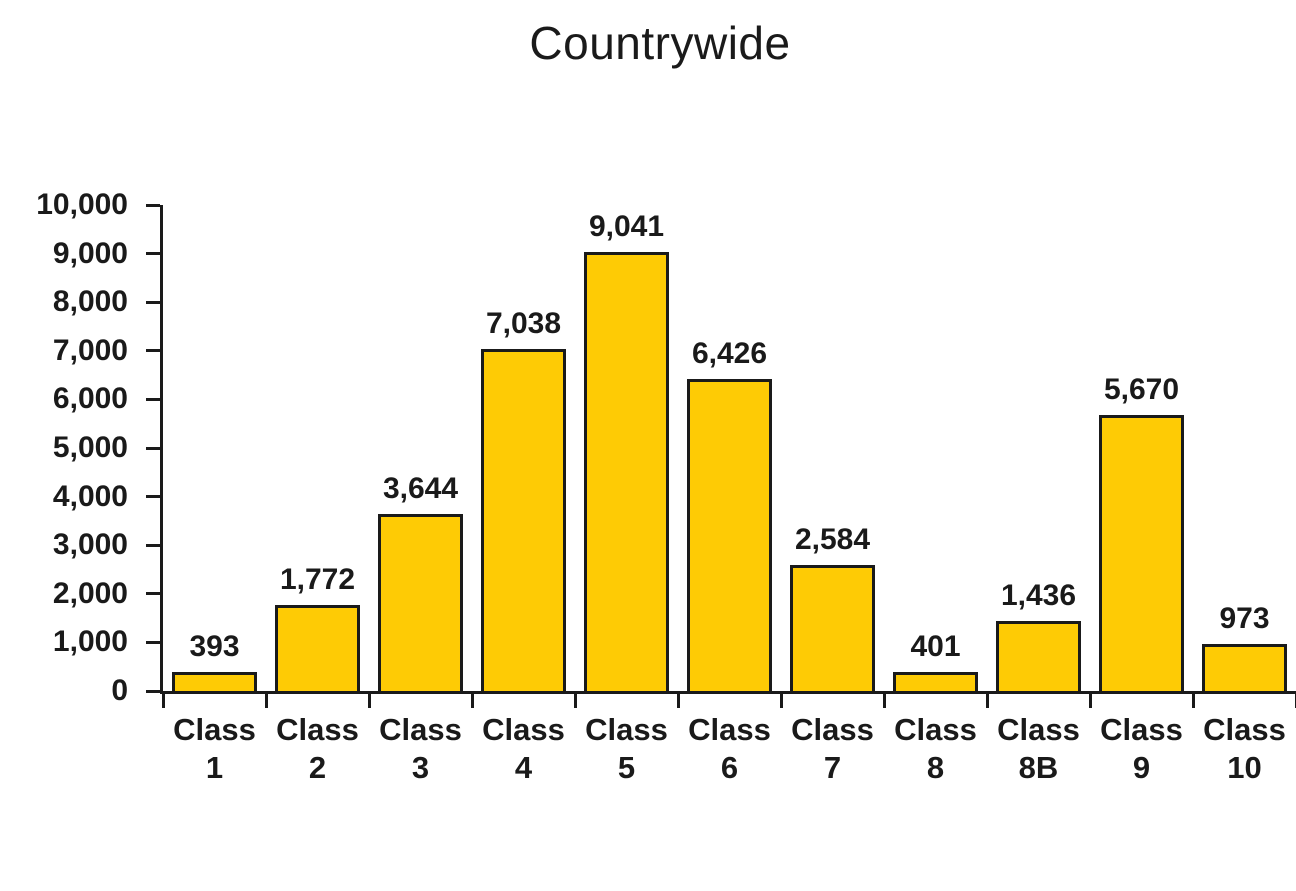 The image size is (1296, 891). What do you see at coordinates (214, 767) in the screenshot?
I see `category-label-line2: 1` at bounding box center [214, 767].